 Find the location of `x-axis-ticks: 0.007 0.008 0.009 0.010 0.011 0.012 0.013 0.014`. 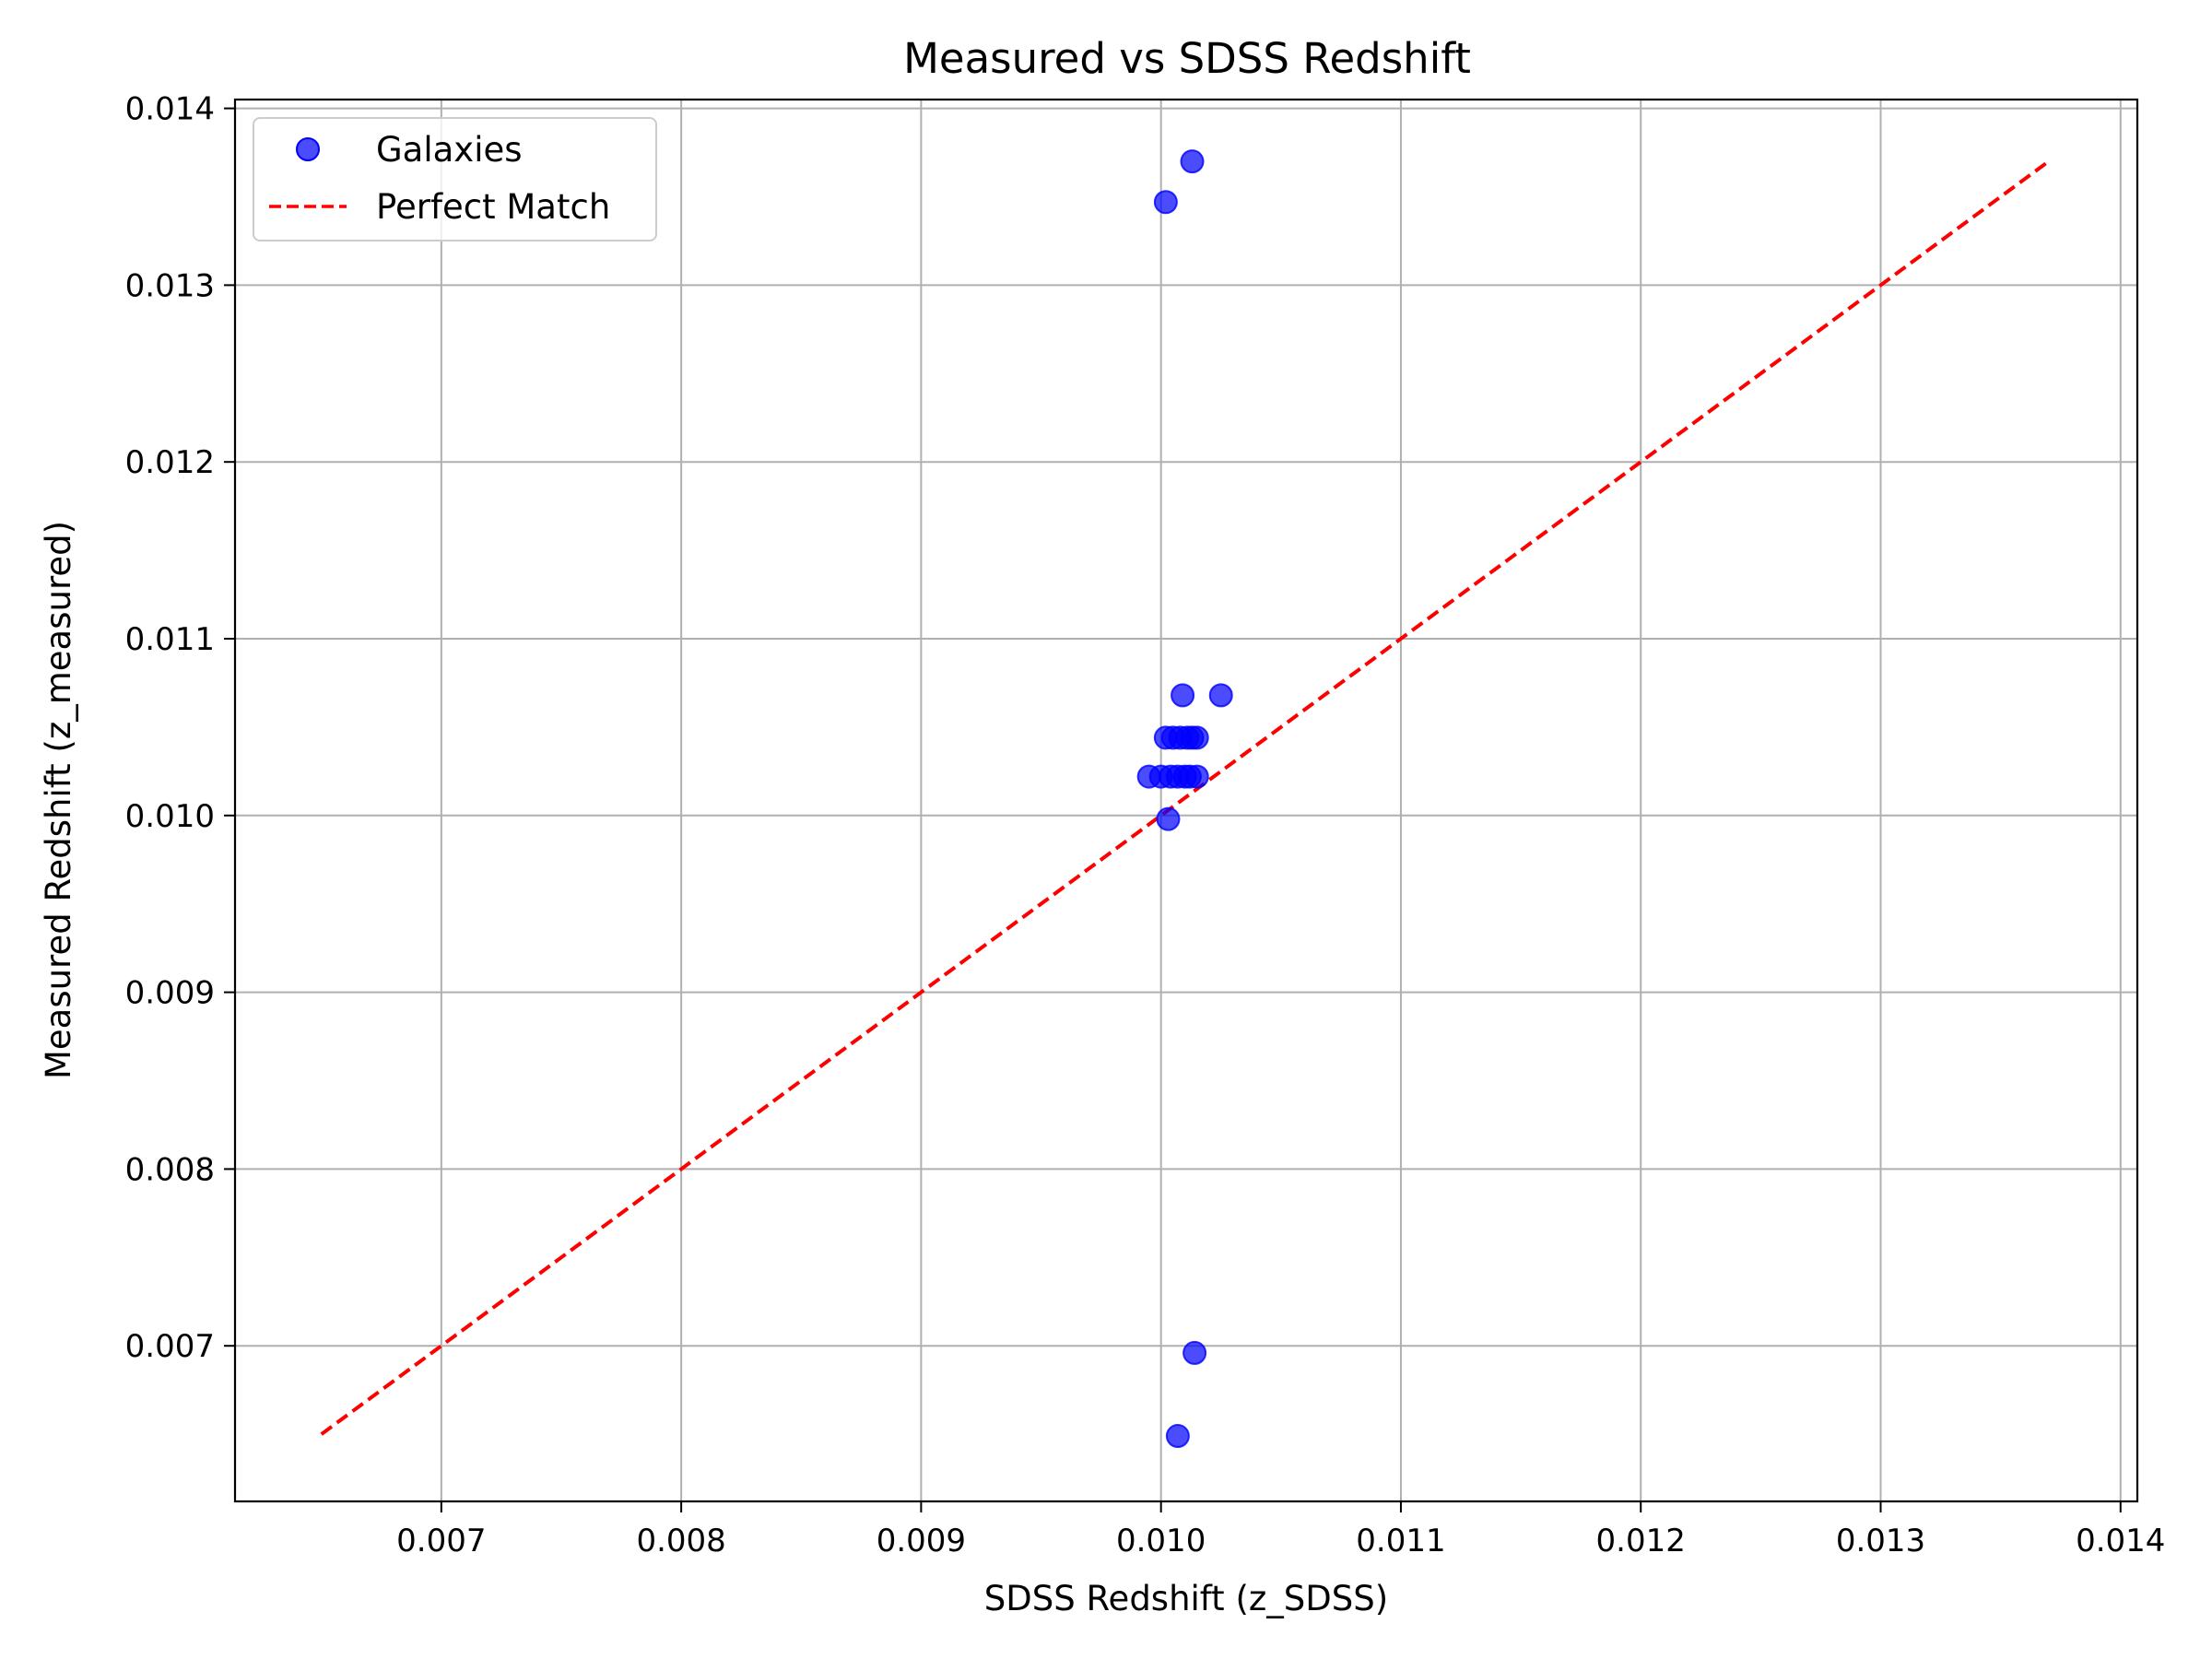

x-axis-ticks: 0.007 0.008 0.009 0.010 0.011 0.012 0.013 0.014 is located at coordinates (1280, 1530).